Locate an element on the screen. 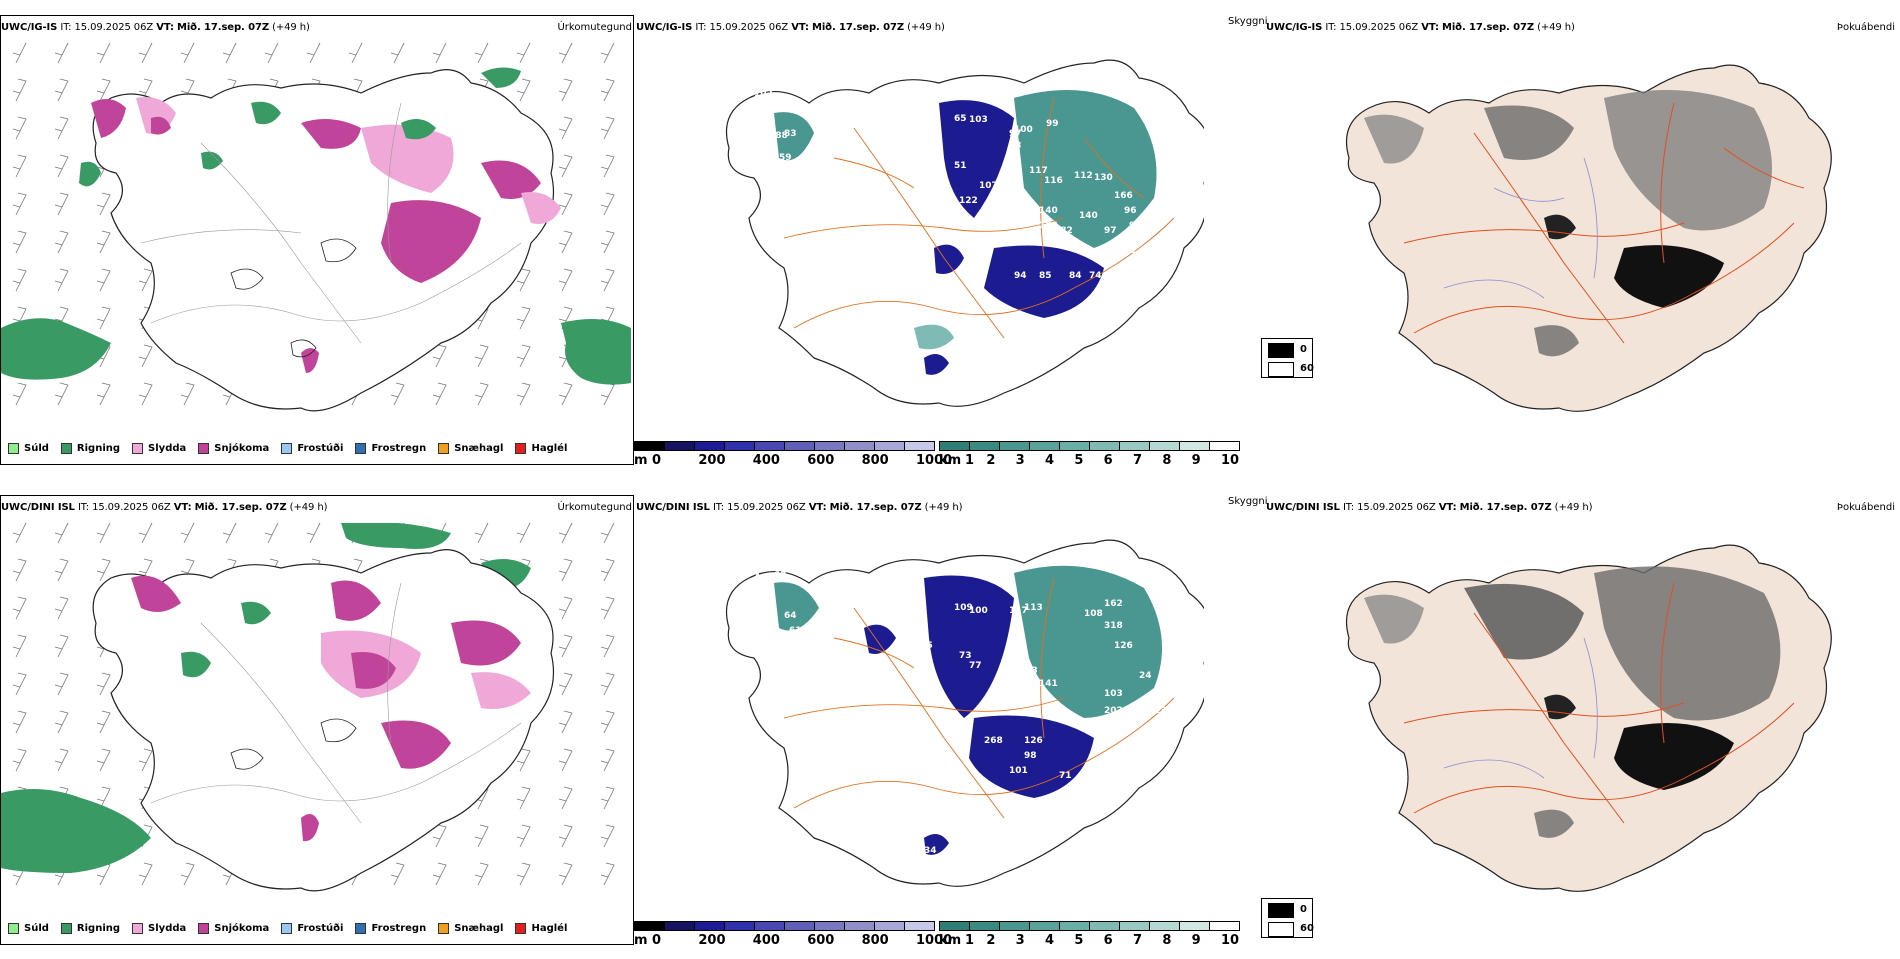 Image resolution: width=1900 pixels, height=959 pixels. model-name: UWC/DINI ISL is located at coordinates (673, 507).